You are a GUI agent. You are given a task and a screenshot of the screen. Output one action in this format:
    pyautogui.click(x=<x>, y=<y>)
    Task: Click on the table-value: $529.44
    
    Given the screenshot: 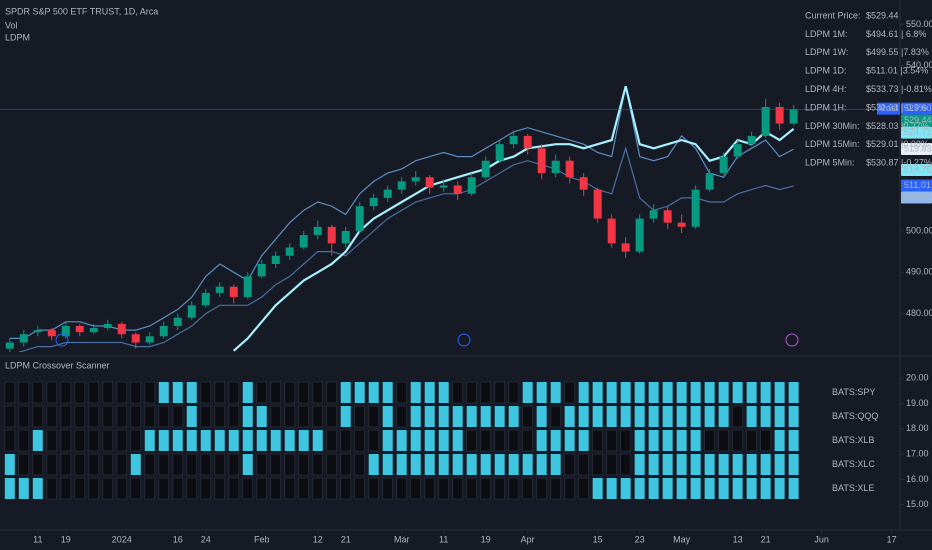 What is the action you would take?
    pyautogui.click(x=882, y=15)
    